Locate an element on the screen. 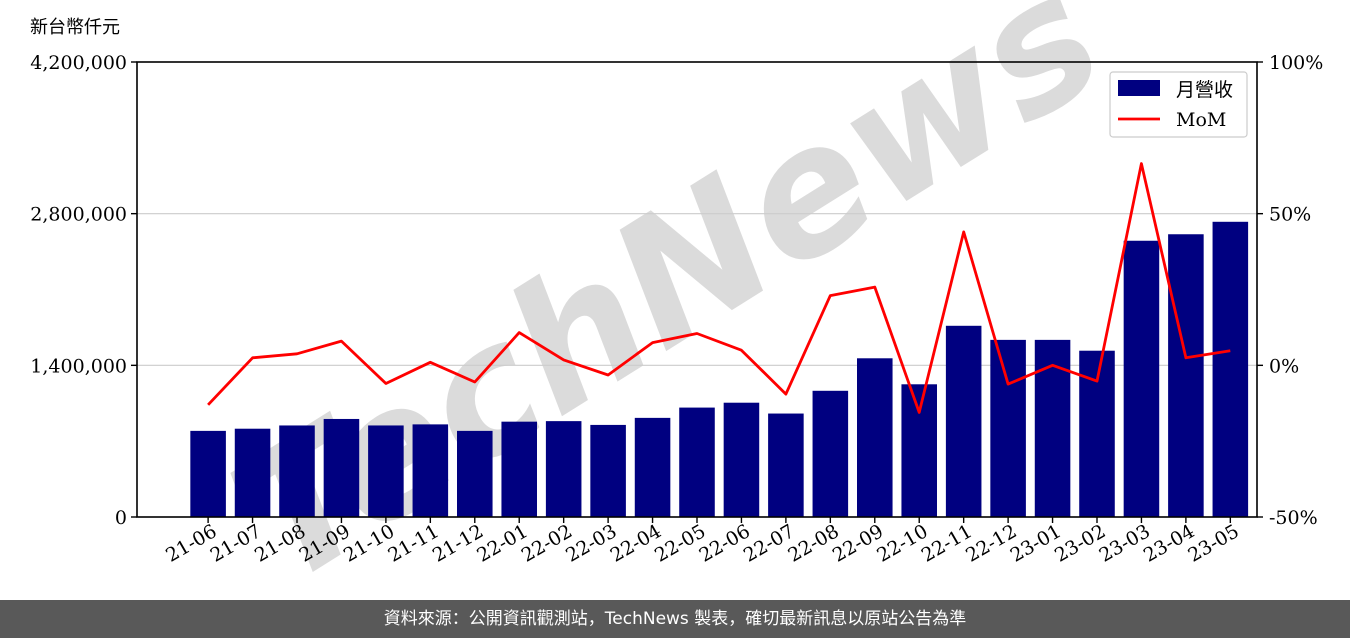 This screenshot has width=1350, height=638. x-tick-label: 21-06 is located at coordinates (191, 543).